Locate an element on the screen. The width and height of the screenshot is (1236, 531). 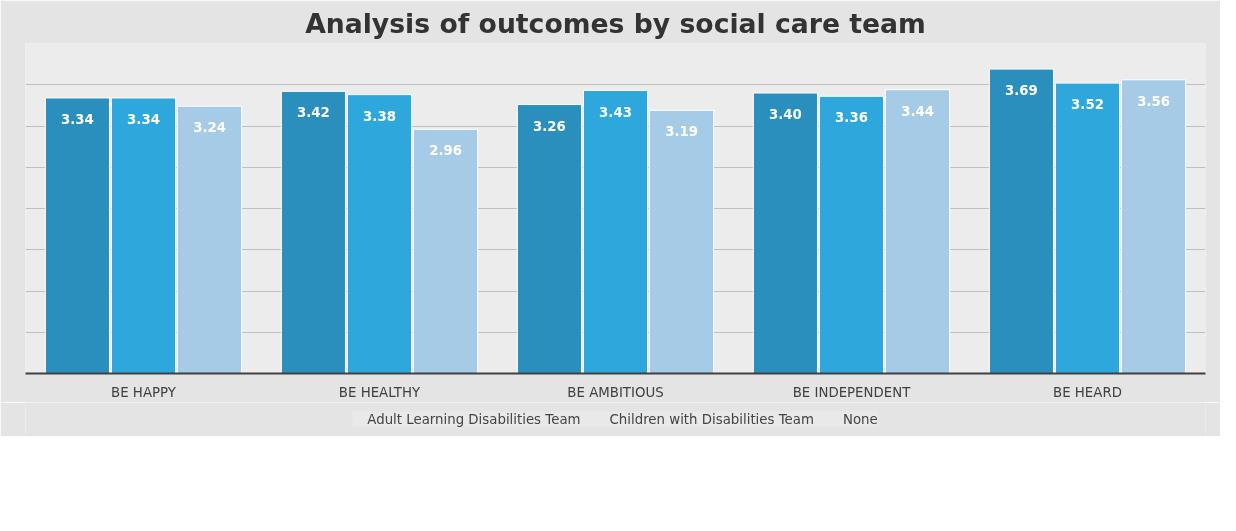
data-label: 3.19 is located at coordinates (682, 132).